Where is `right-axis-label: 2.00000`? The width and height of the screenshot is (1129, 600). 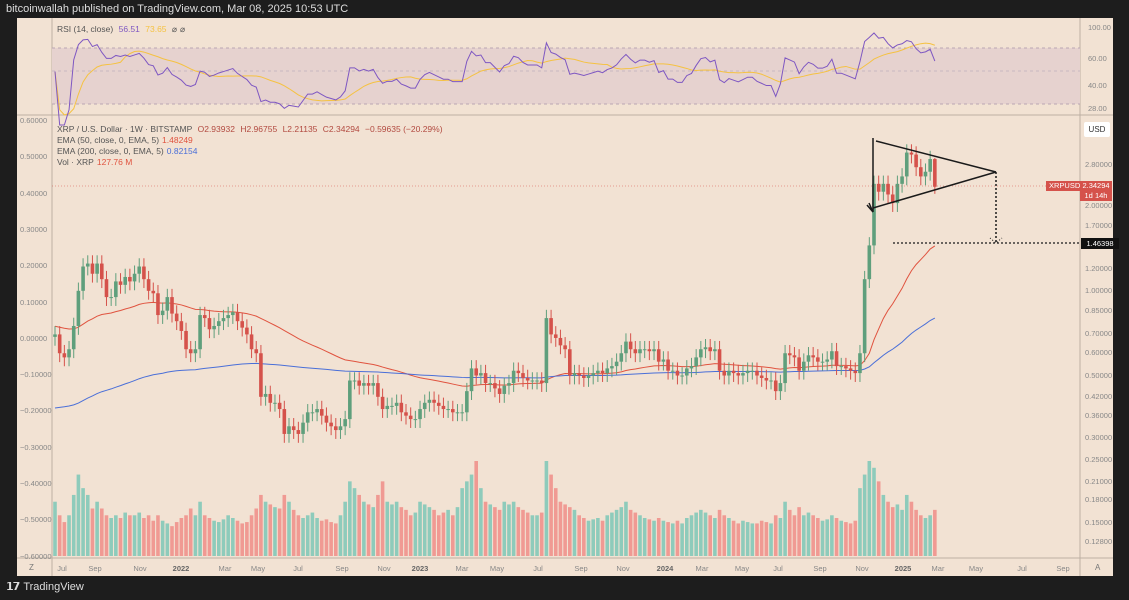
right-axis-label: 2.00000 is located at coordinates (1099, 206).